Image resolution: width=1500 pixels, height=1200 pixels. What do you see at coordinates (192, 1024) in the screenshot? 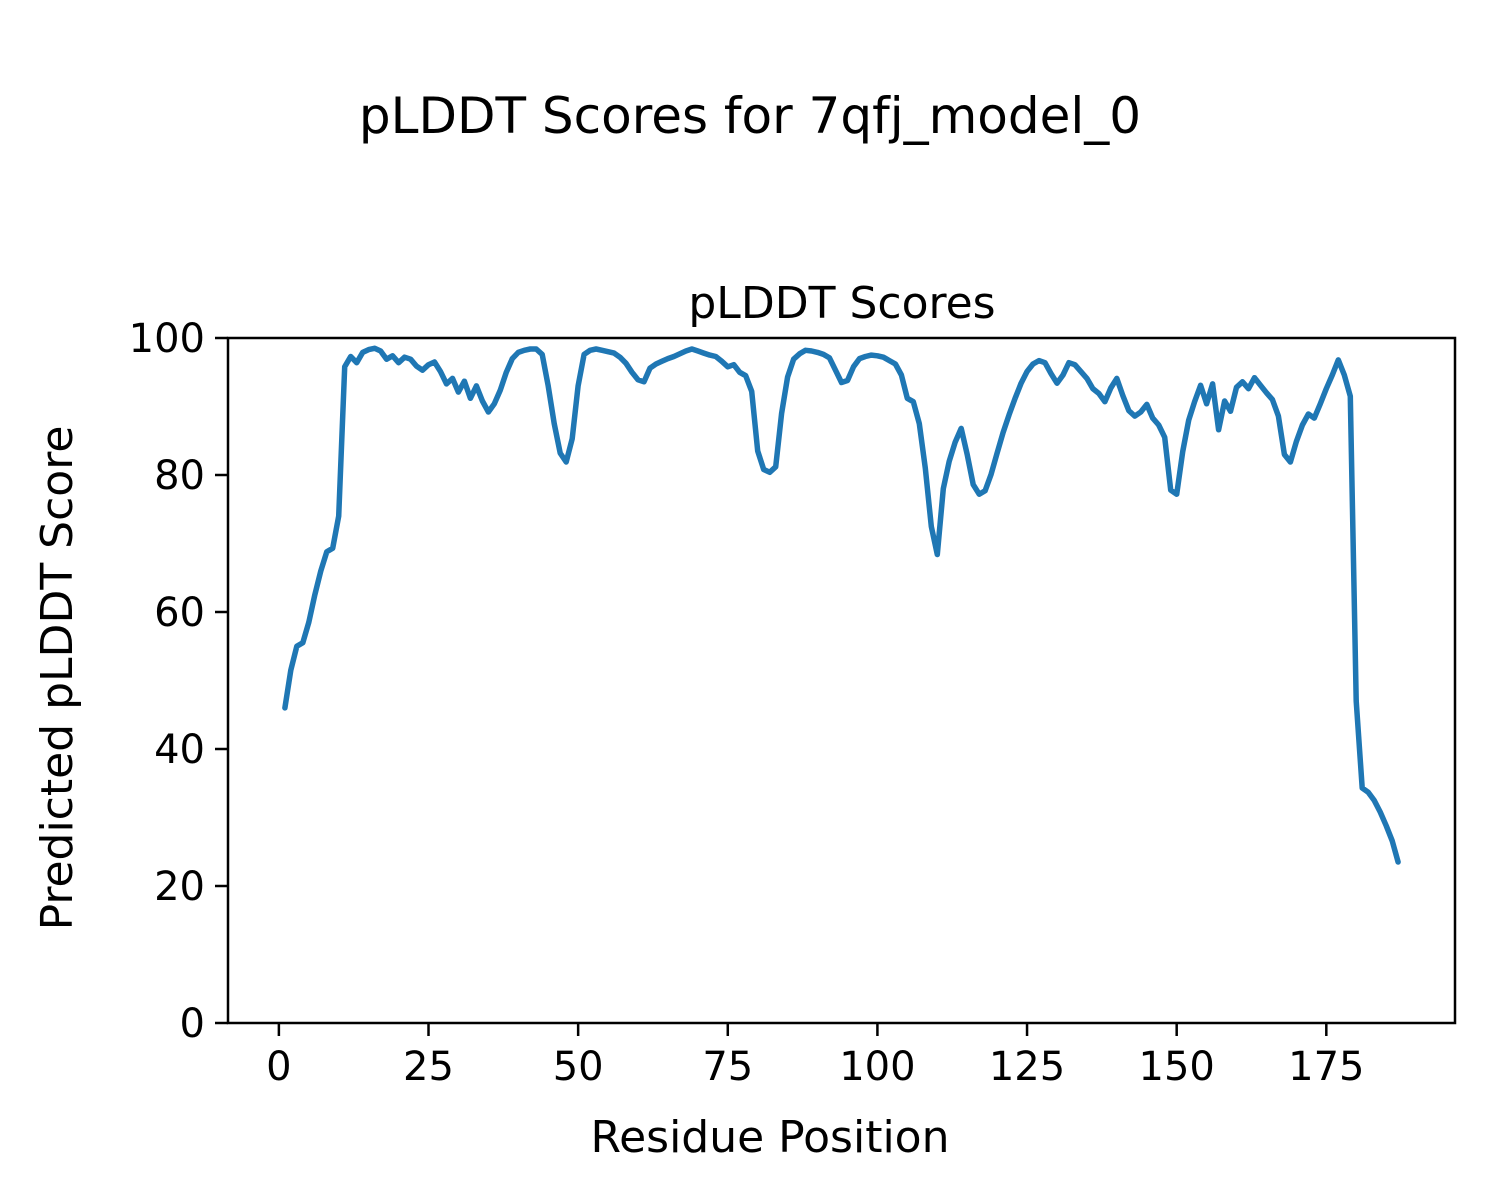
I see `y-tick-label: 0` at bounding box center [192, 1024].